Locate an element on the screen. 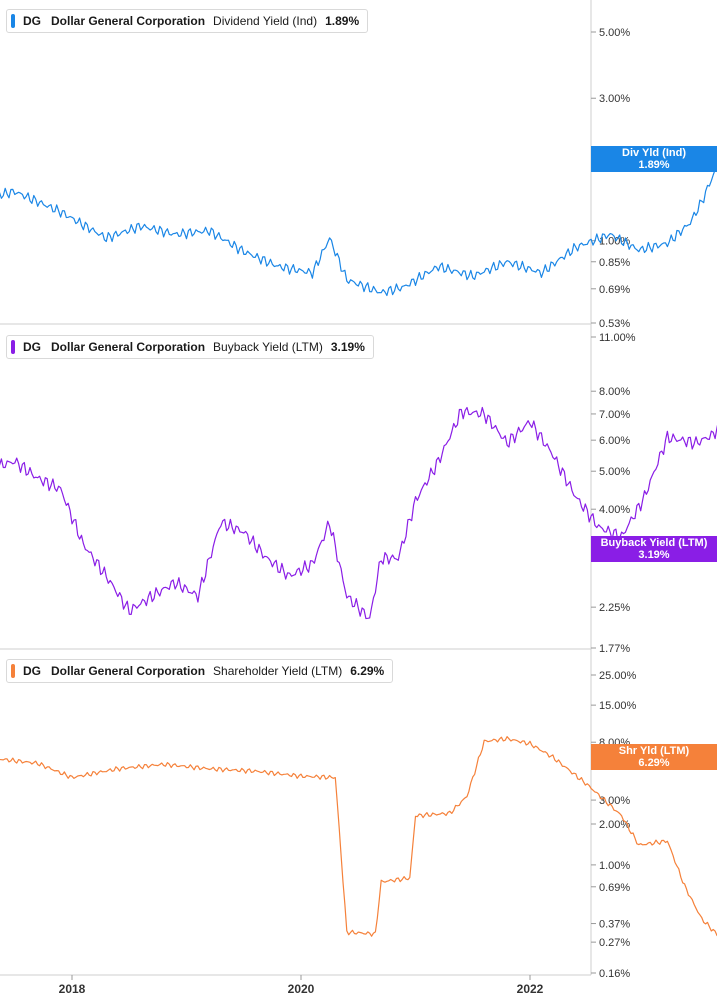 The width and height of the screenshot is (717, 1005). tag-value: 1.89% is located at coordinates (654, 165).